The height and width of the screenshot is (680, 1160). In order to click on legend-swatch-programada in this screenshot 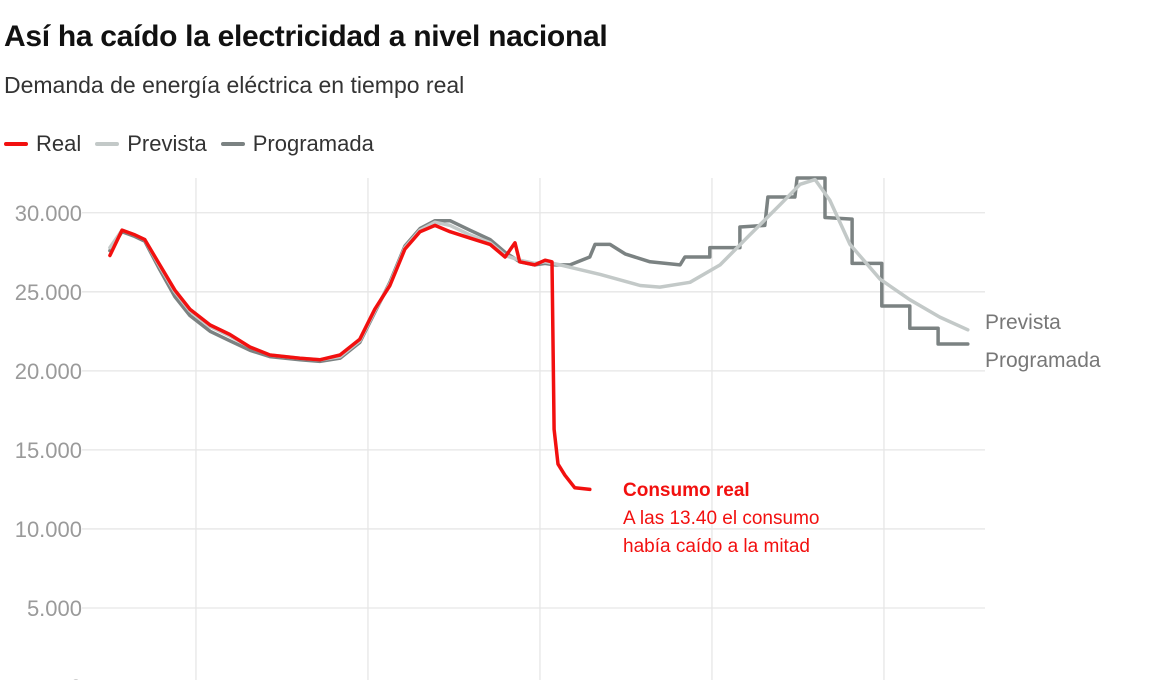, I will do `click(232, 144)`.